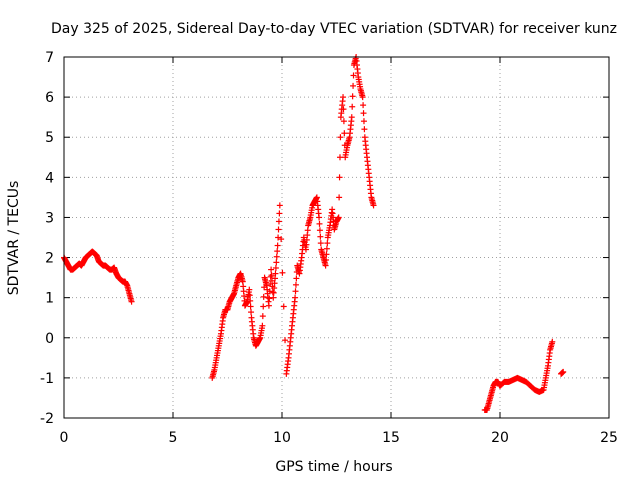  Describe the element at coordinates (609, 438) in the screenshot. I see `x-tick-label: 25` at that location.